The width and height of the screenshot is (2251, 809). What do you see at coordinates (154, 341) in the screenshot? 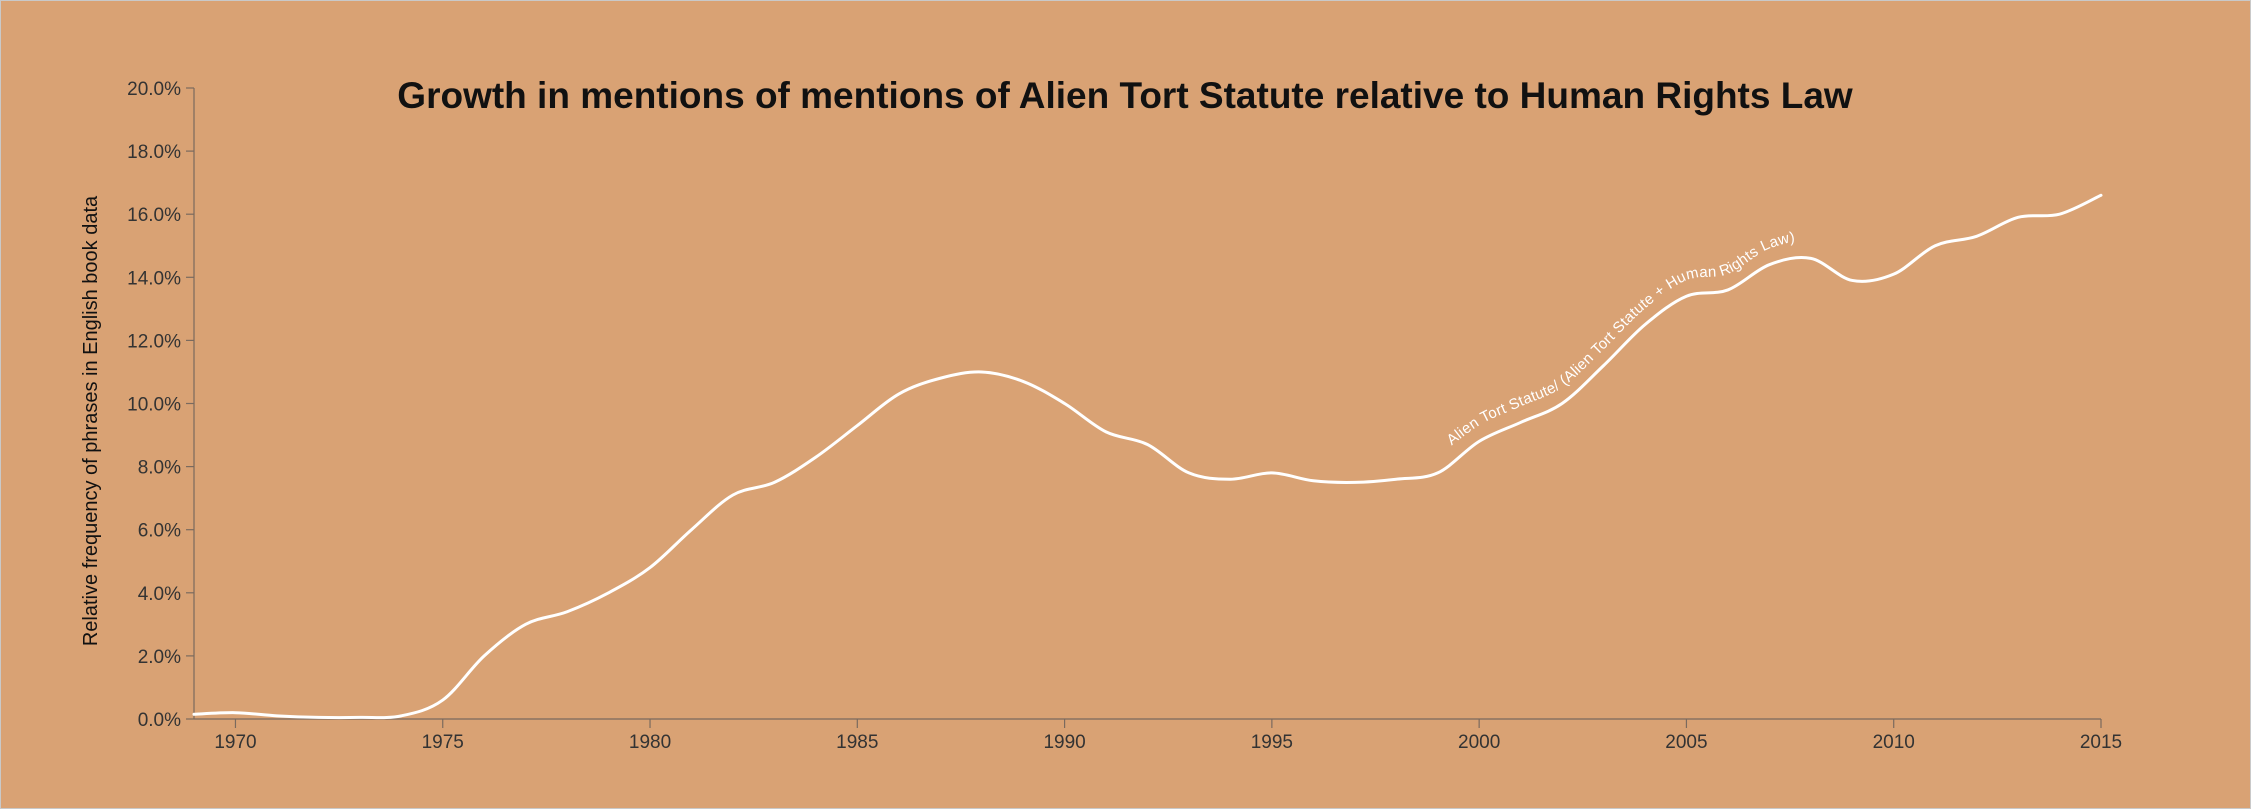
I see `y-tick-label: 12.0%` at bounding box center [154, 341].